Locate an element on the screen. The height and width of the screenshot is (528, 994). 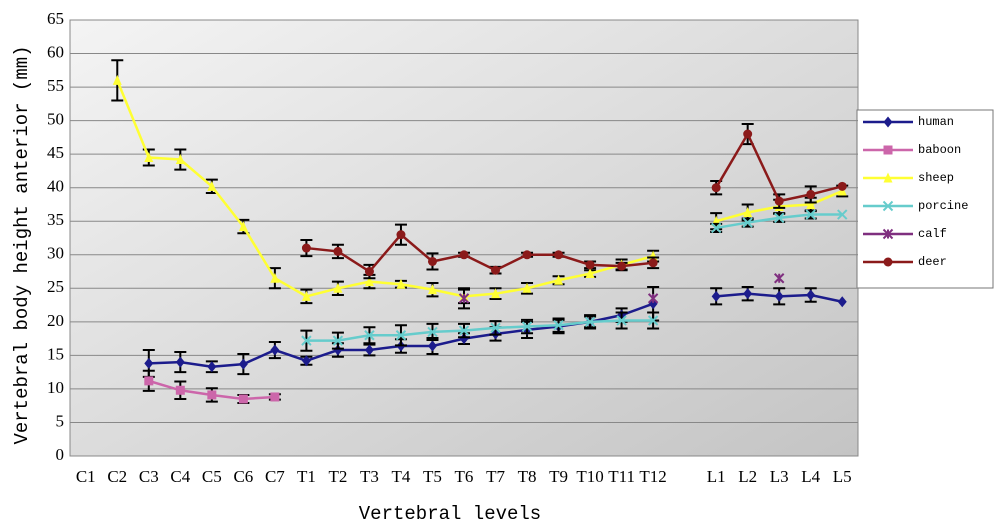
legend: human baboon sheep porcine calf deer is located at coordinates (915, 192).